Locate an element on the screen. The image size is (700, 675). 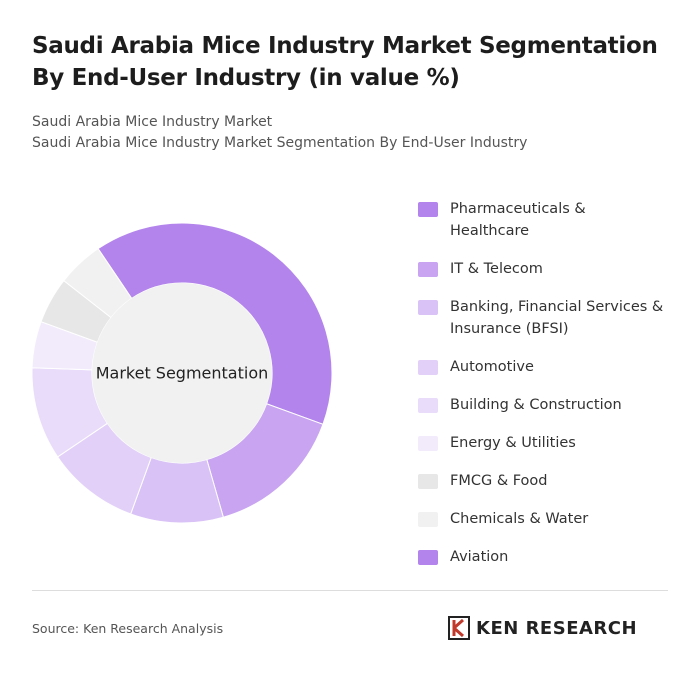
legend-item: Chemicals & Water is located at coordinates (543, 519).